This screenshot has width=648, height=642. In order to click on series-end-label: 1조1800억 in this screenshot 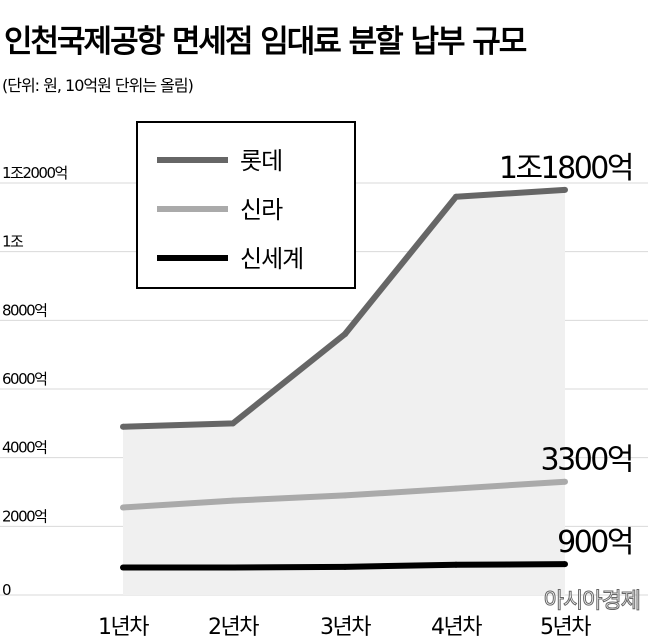, I will do `click(565, 168)`.